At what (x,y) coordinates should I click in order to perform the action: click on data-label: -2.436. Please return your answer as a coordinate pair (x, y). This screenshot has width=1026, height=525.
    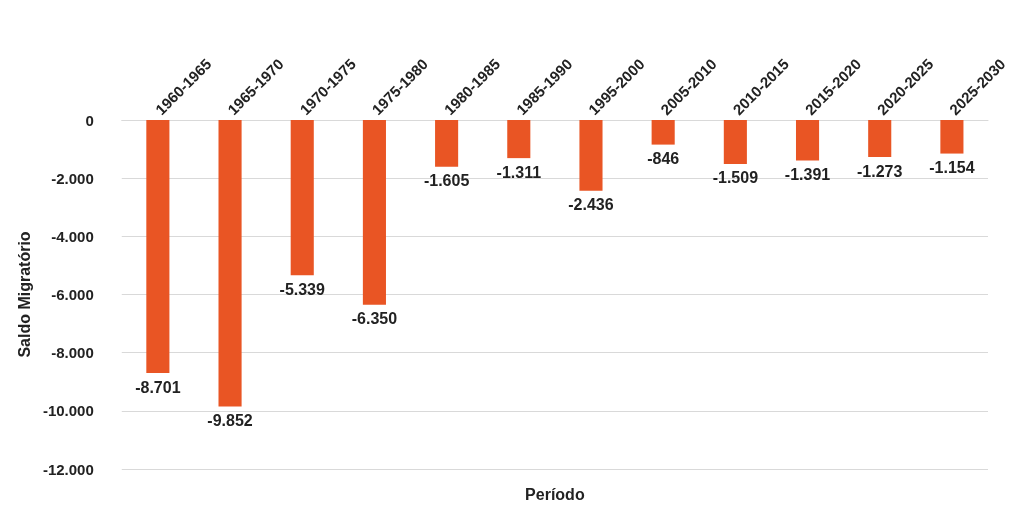
    Looking at the image, I should click on (591, 205).